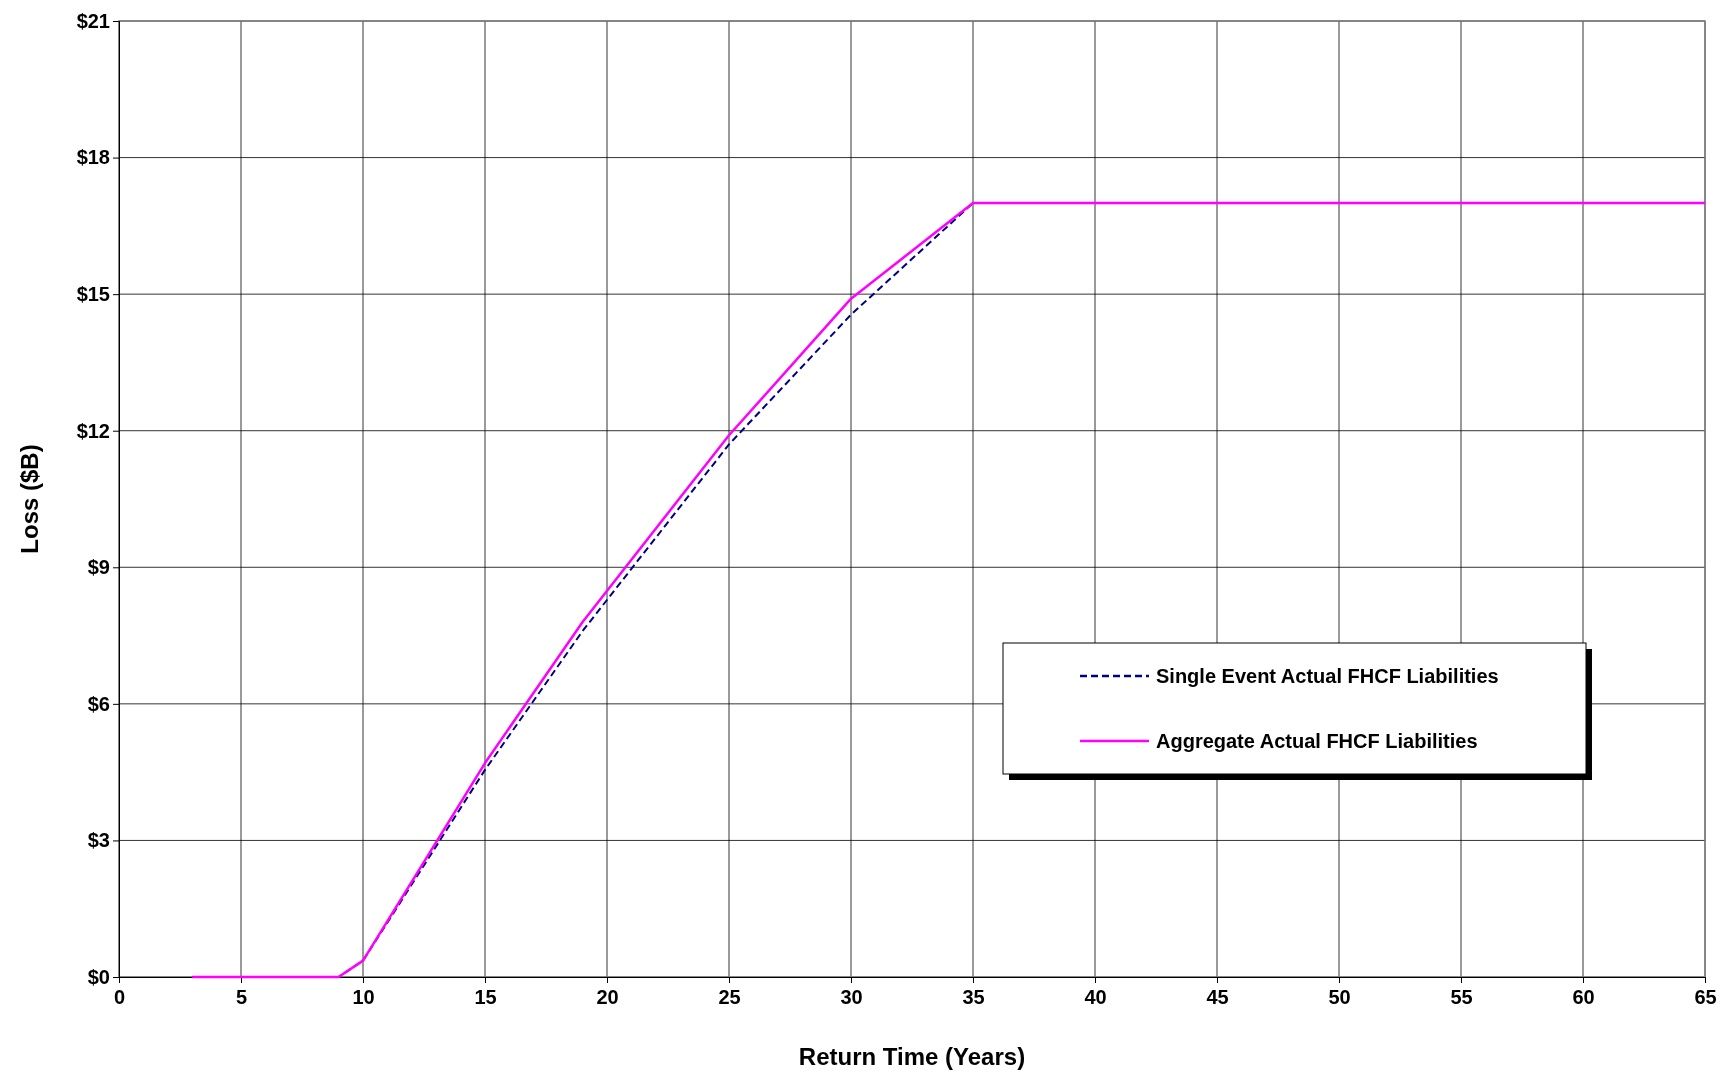 Image resolution: width=1733 pixels, height=1077 pixels. Describe the element at coordinates (729, 997) in the screenshot. I see `x-tick-label: 25` at that location.